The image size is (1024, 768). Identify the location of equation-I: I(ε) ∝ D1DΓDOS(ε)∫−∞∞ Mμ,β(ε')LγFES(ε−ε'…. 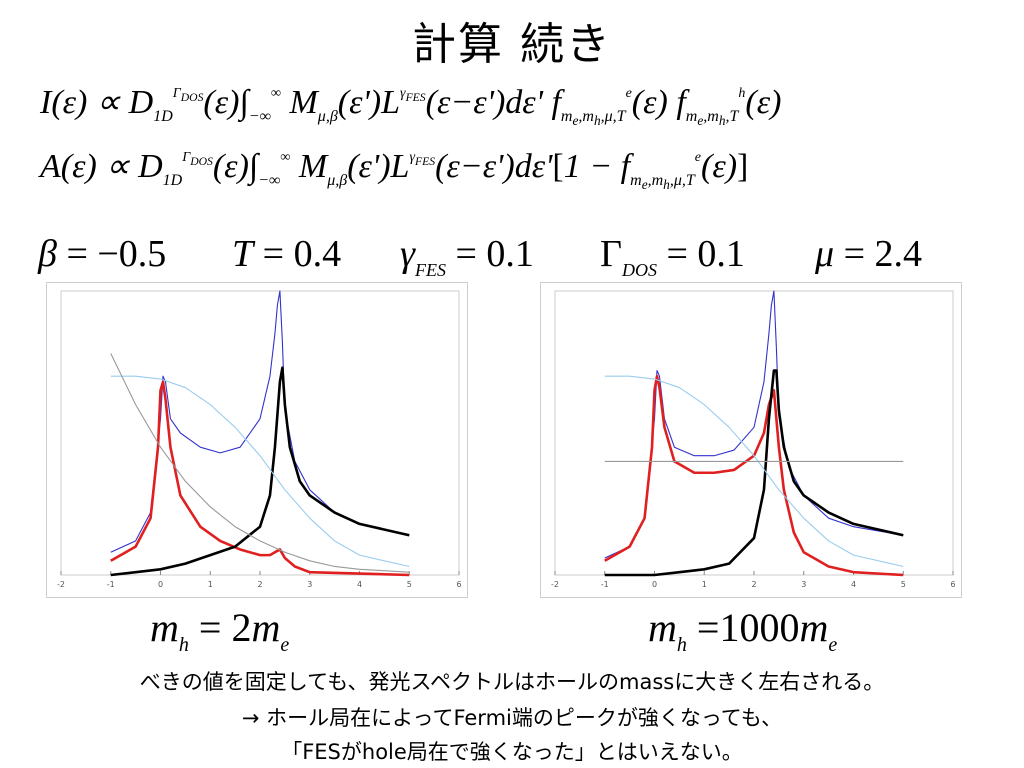
(411, 106).